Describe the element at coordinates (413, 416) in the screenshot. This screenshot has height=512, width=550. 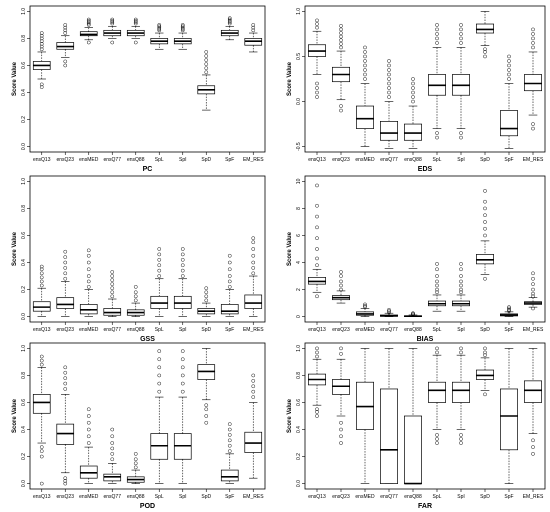
I see `box-ensQ88` at that location.